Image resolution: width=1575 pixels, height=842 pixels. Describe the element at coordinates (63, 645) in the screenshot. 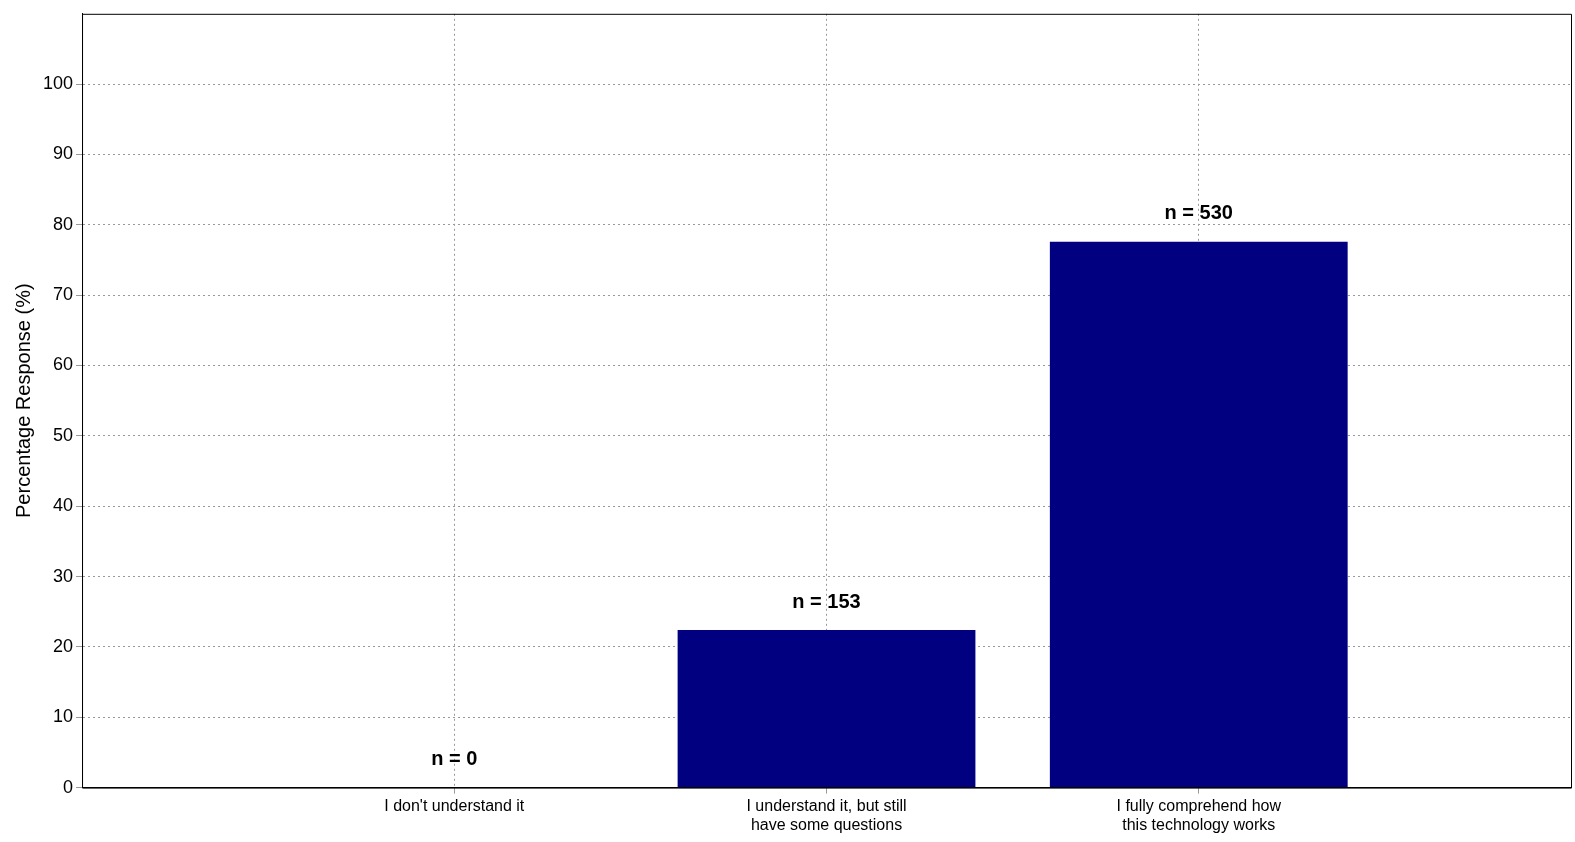

I see `y-tick-label: 20` at that location.